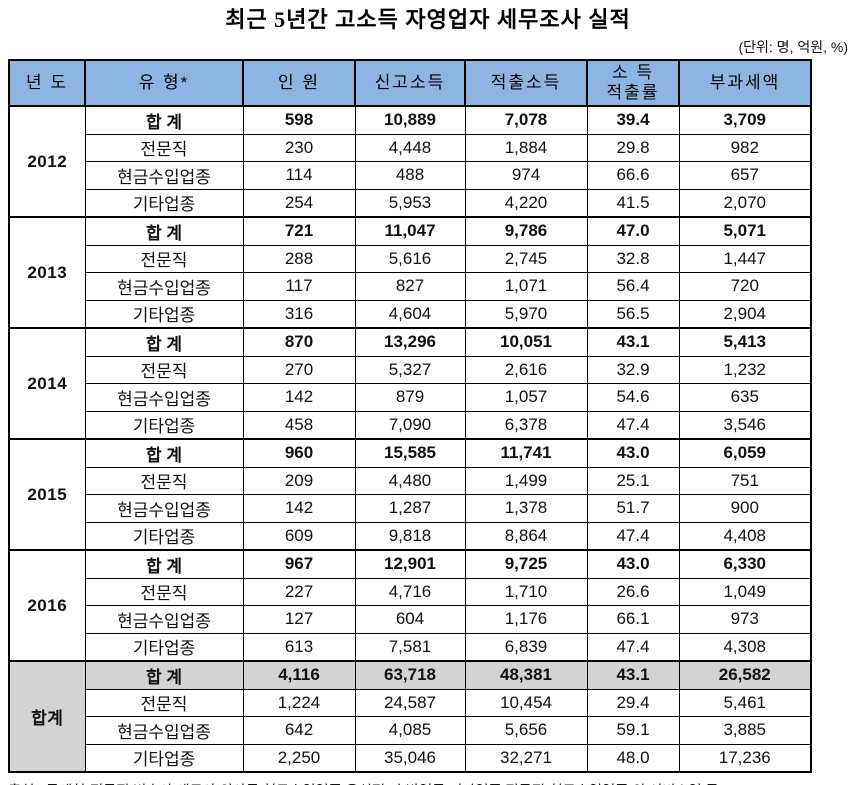 The height and width of the screenshot is (785, 856). I want to click on table-row: 2013 합 계 721 11,047 9,786 47.0 5,071, so click(410, 272).